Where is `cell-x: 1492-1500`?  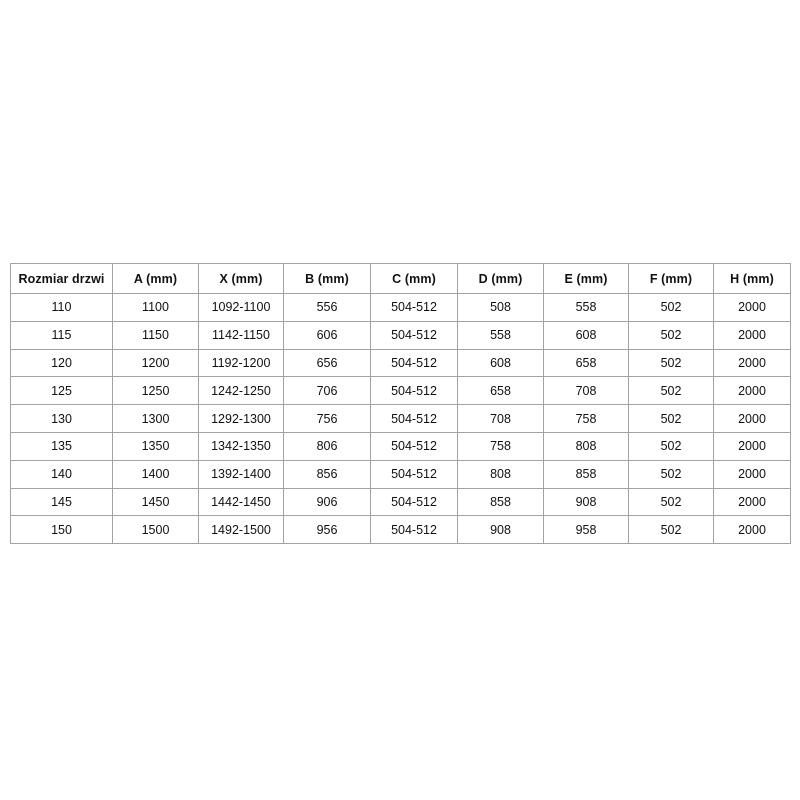
cell-x: 1492-1500 is located at coordinates (241, 530).